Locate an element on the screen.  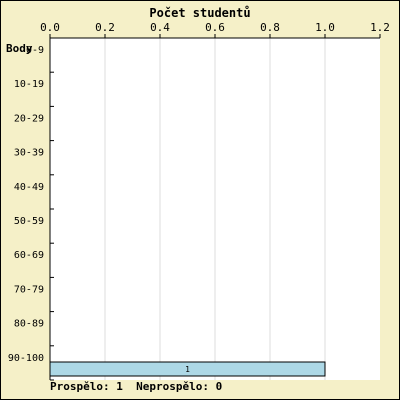
y-tick-label: 0-9 is located at coordinates (35, 50).